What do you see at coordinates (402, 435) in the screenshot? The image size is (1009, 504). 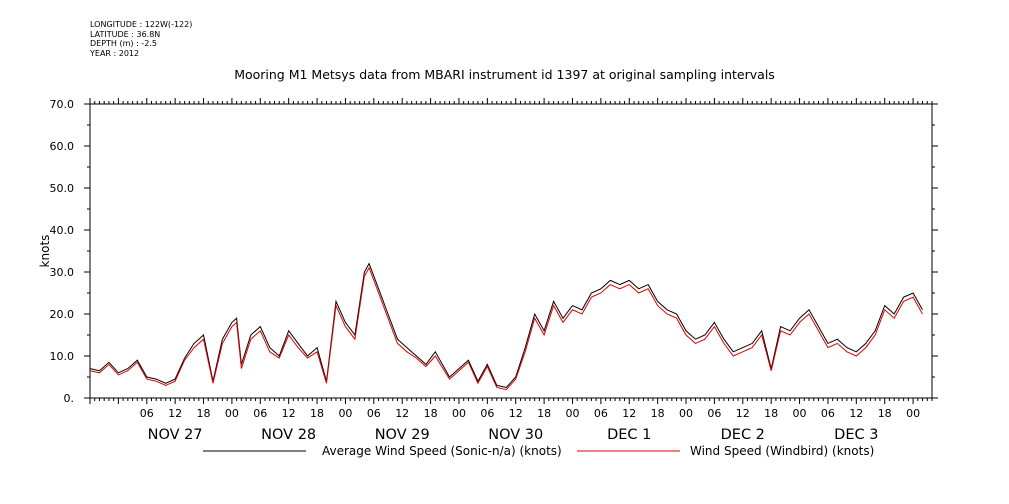 I see `x-day-label: NOV 29` at bounding box center [402, 435].